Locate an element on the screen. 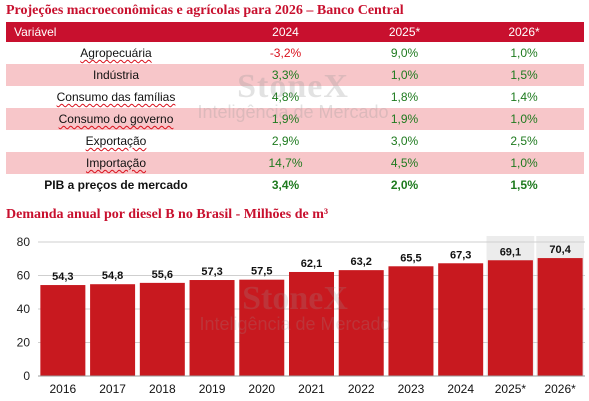 The image size is (589, 401). y-tick-label: 0 is located at coordinates (26, 376).